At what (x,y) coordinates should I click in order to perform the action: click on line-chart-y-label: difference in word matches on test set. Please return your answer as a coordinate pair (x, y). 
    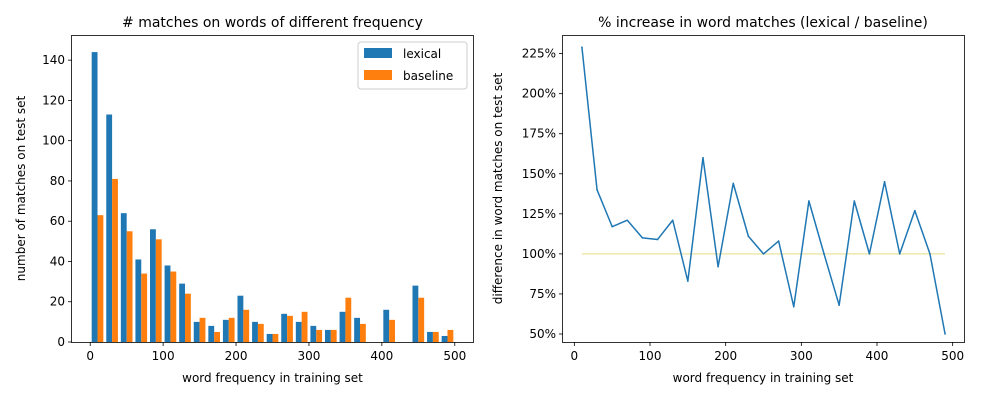
    Looking at the image, I should click on (498, 188).